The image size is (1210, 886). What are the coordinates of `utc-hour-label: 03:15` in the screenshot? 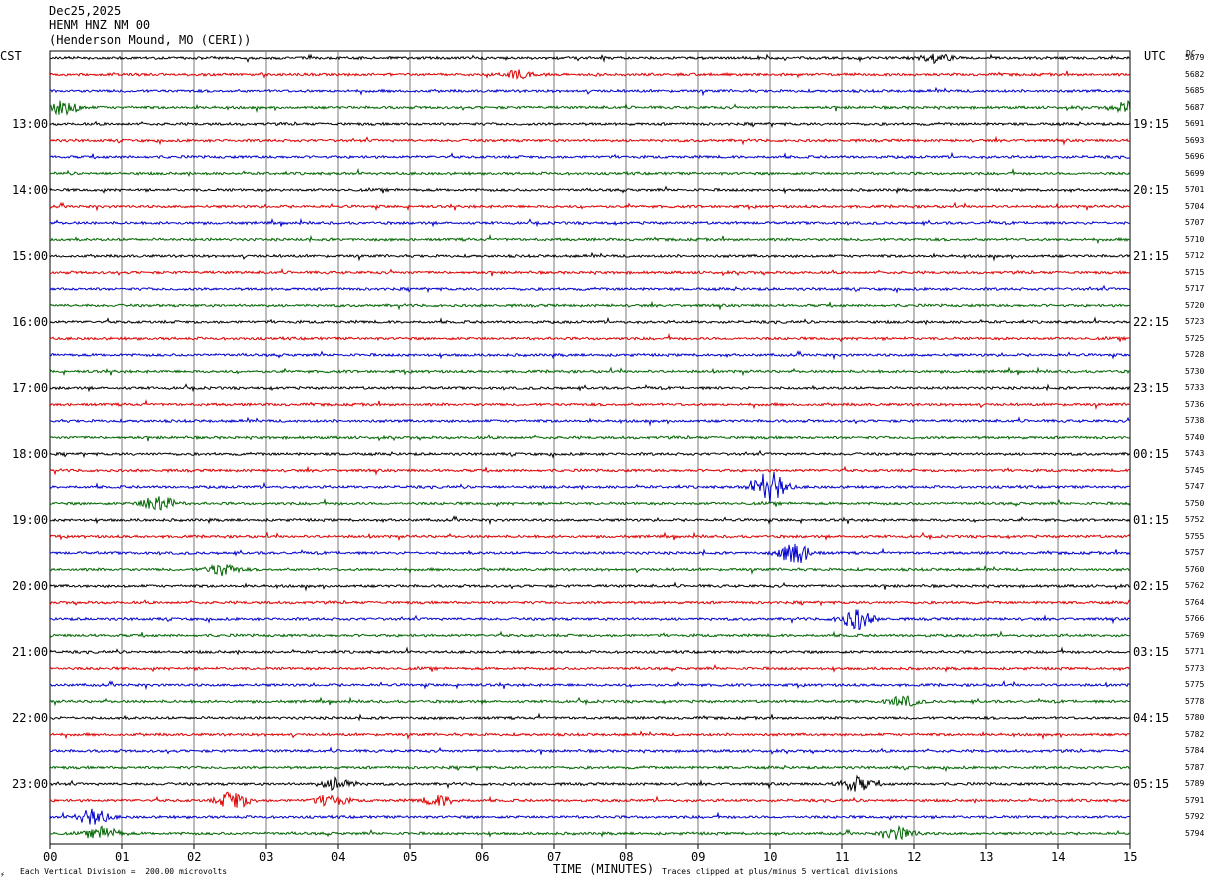 It's located at (1151, 652).